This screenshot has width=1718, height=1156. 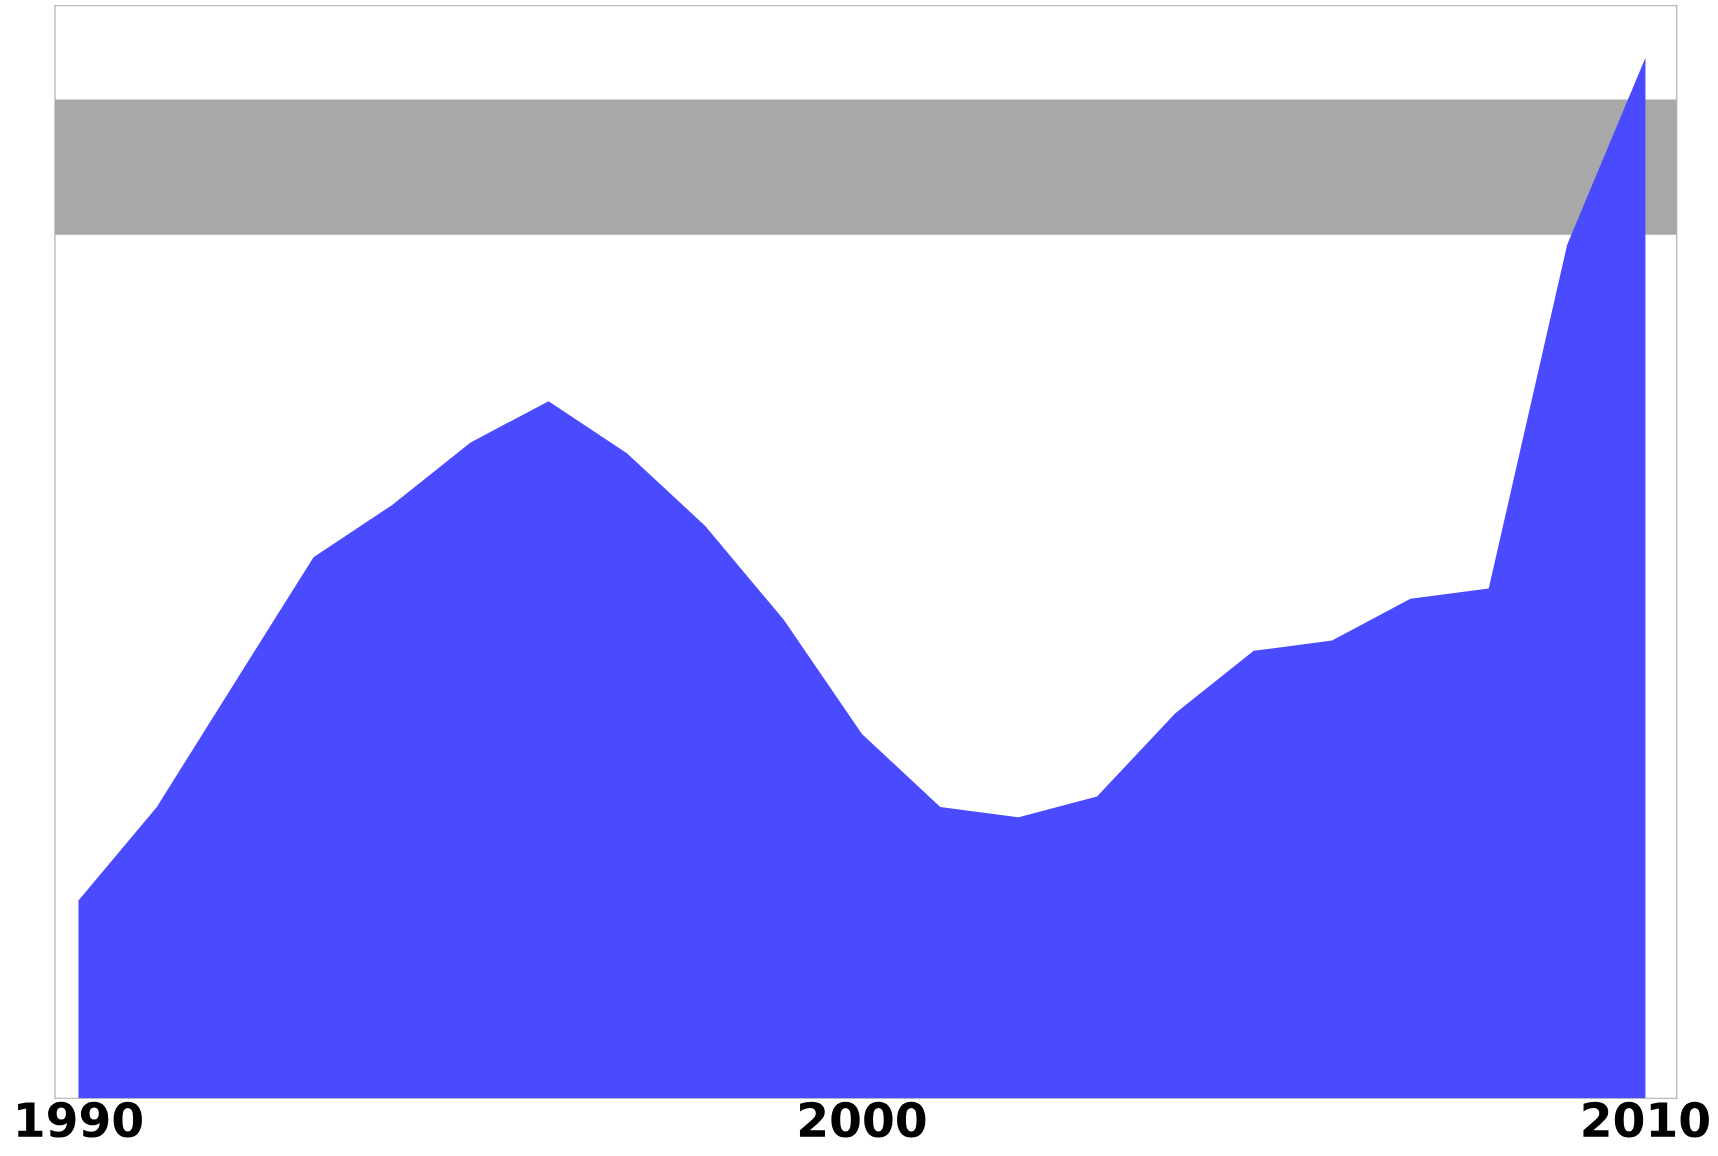 What do you see at coordinates (80, 1119) in the screenshot?
I see `x-tick-label: 1990` at bounding box center [80, 1119].